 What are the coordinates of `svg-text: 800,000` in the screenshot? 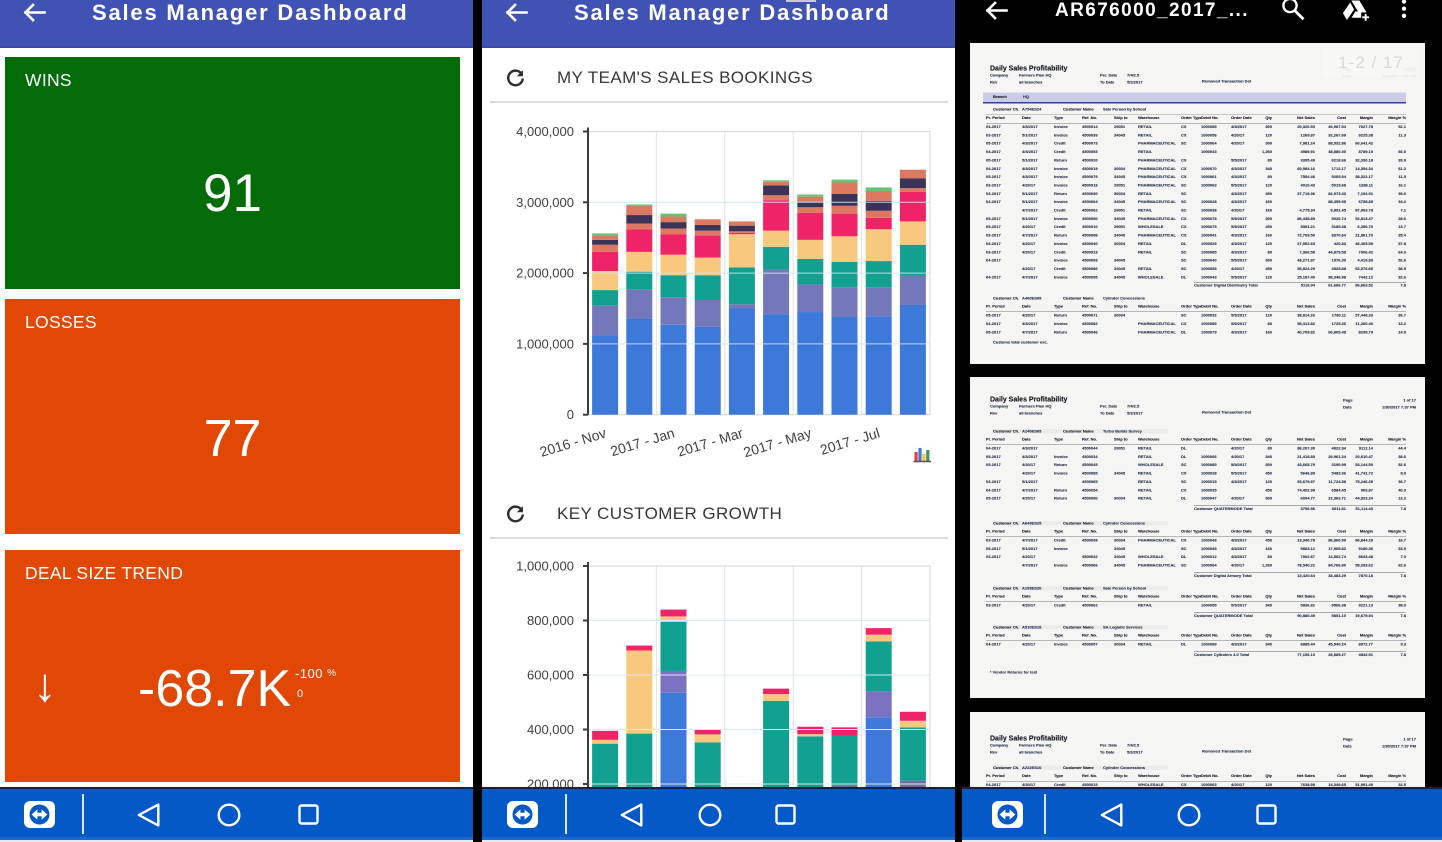 It's located at (550, 620).